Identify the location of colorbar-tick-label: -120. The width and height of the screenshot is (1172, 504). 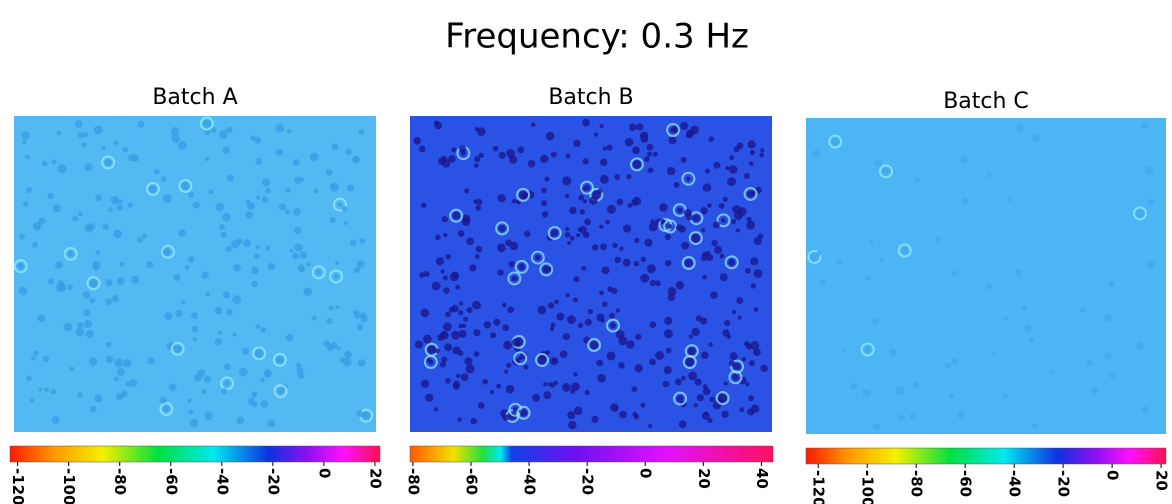
(819, 487).